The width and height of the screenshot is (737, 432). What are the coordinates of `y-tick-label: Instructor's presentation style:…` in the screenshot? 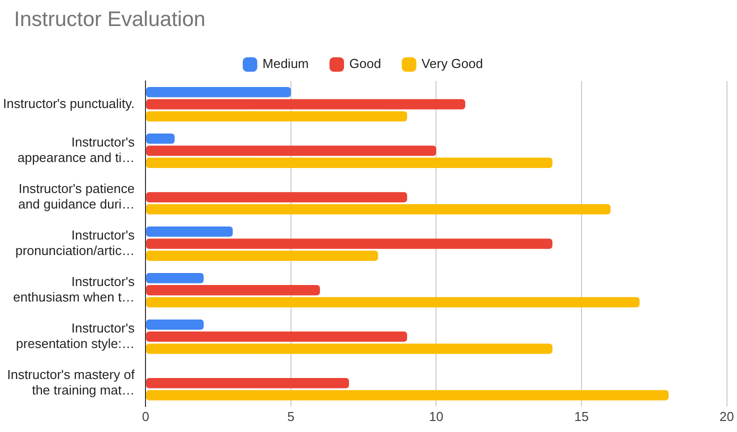 It's located at (76, 336).